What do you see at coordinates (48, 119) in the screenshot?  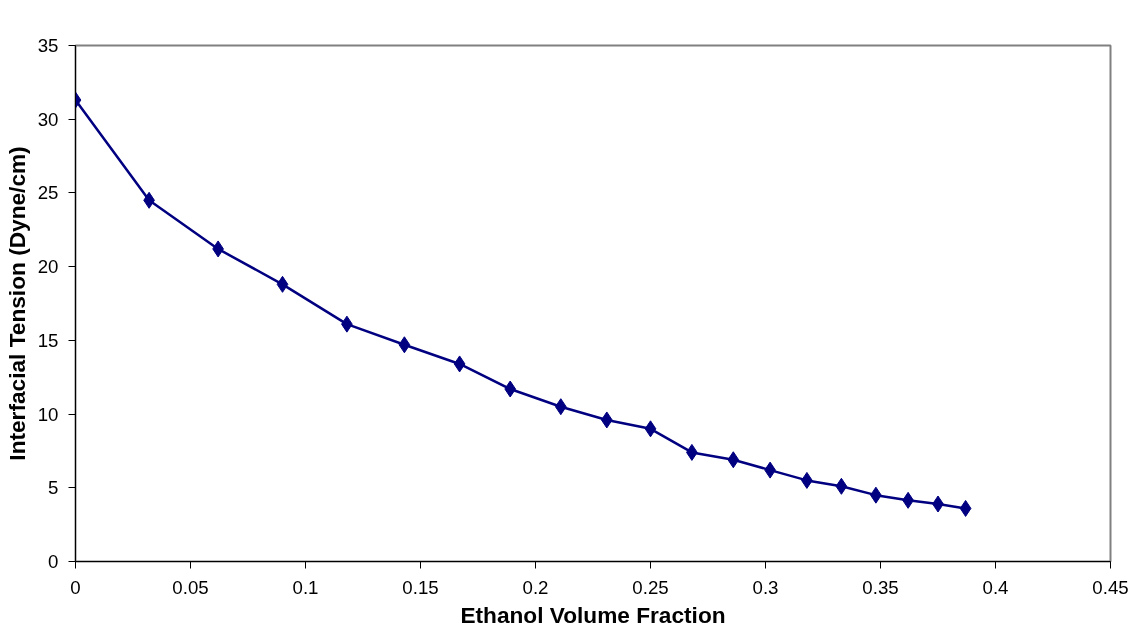 I see `y-tick-label: 30` at bounding box center [48, 119].